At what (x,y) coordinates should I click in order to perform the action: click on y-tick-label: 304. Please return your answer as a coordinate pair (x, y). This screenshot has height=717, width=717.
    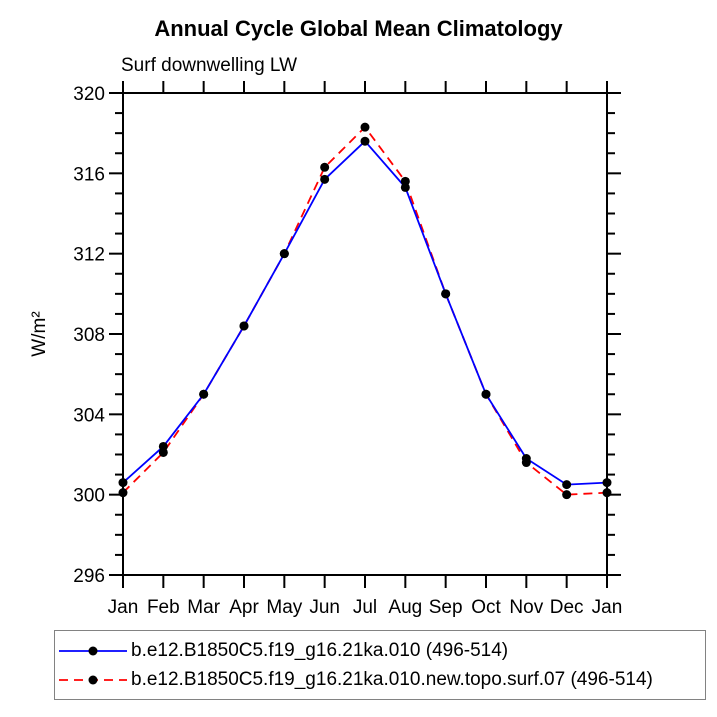
    Looking at the image, I should click on (89, 415).